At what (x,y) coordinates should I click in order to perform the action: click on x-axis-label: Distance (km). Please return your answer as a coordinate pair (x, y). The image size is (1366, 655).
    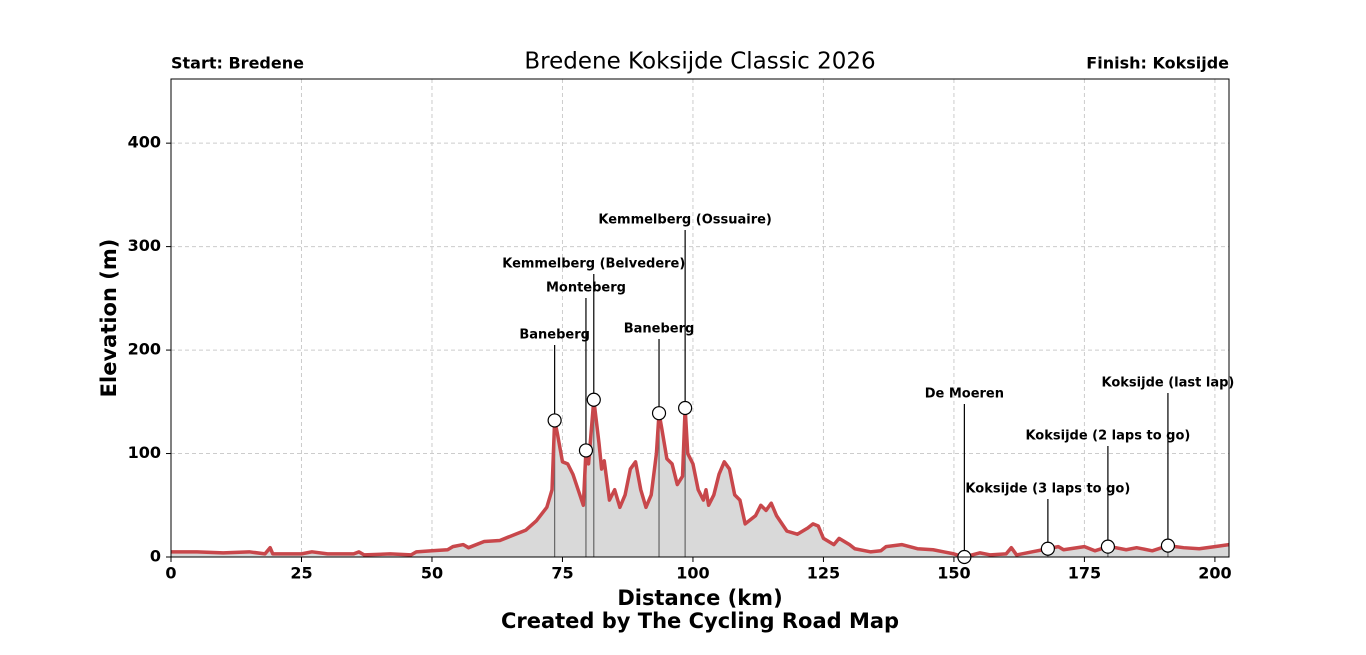
    Looking at the image, I should click on (699, 598).